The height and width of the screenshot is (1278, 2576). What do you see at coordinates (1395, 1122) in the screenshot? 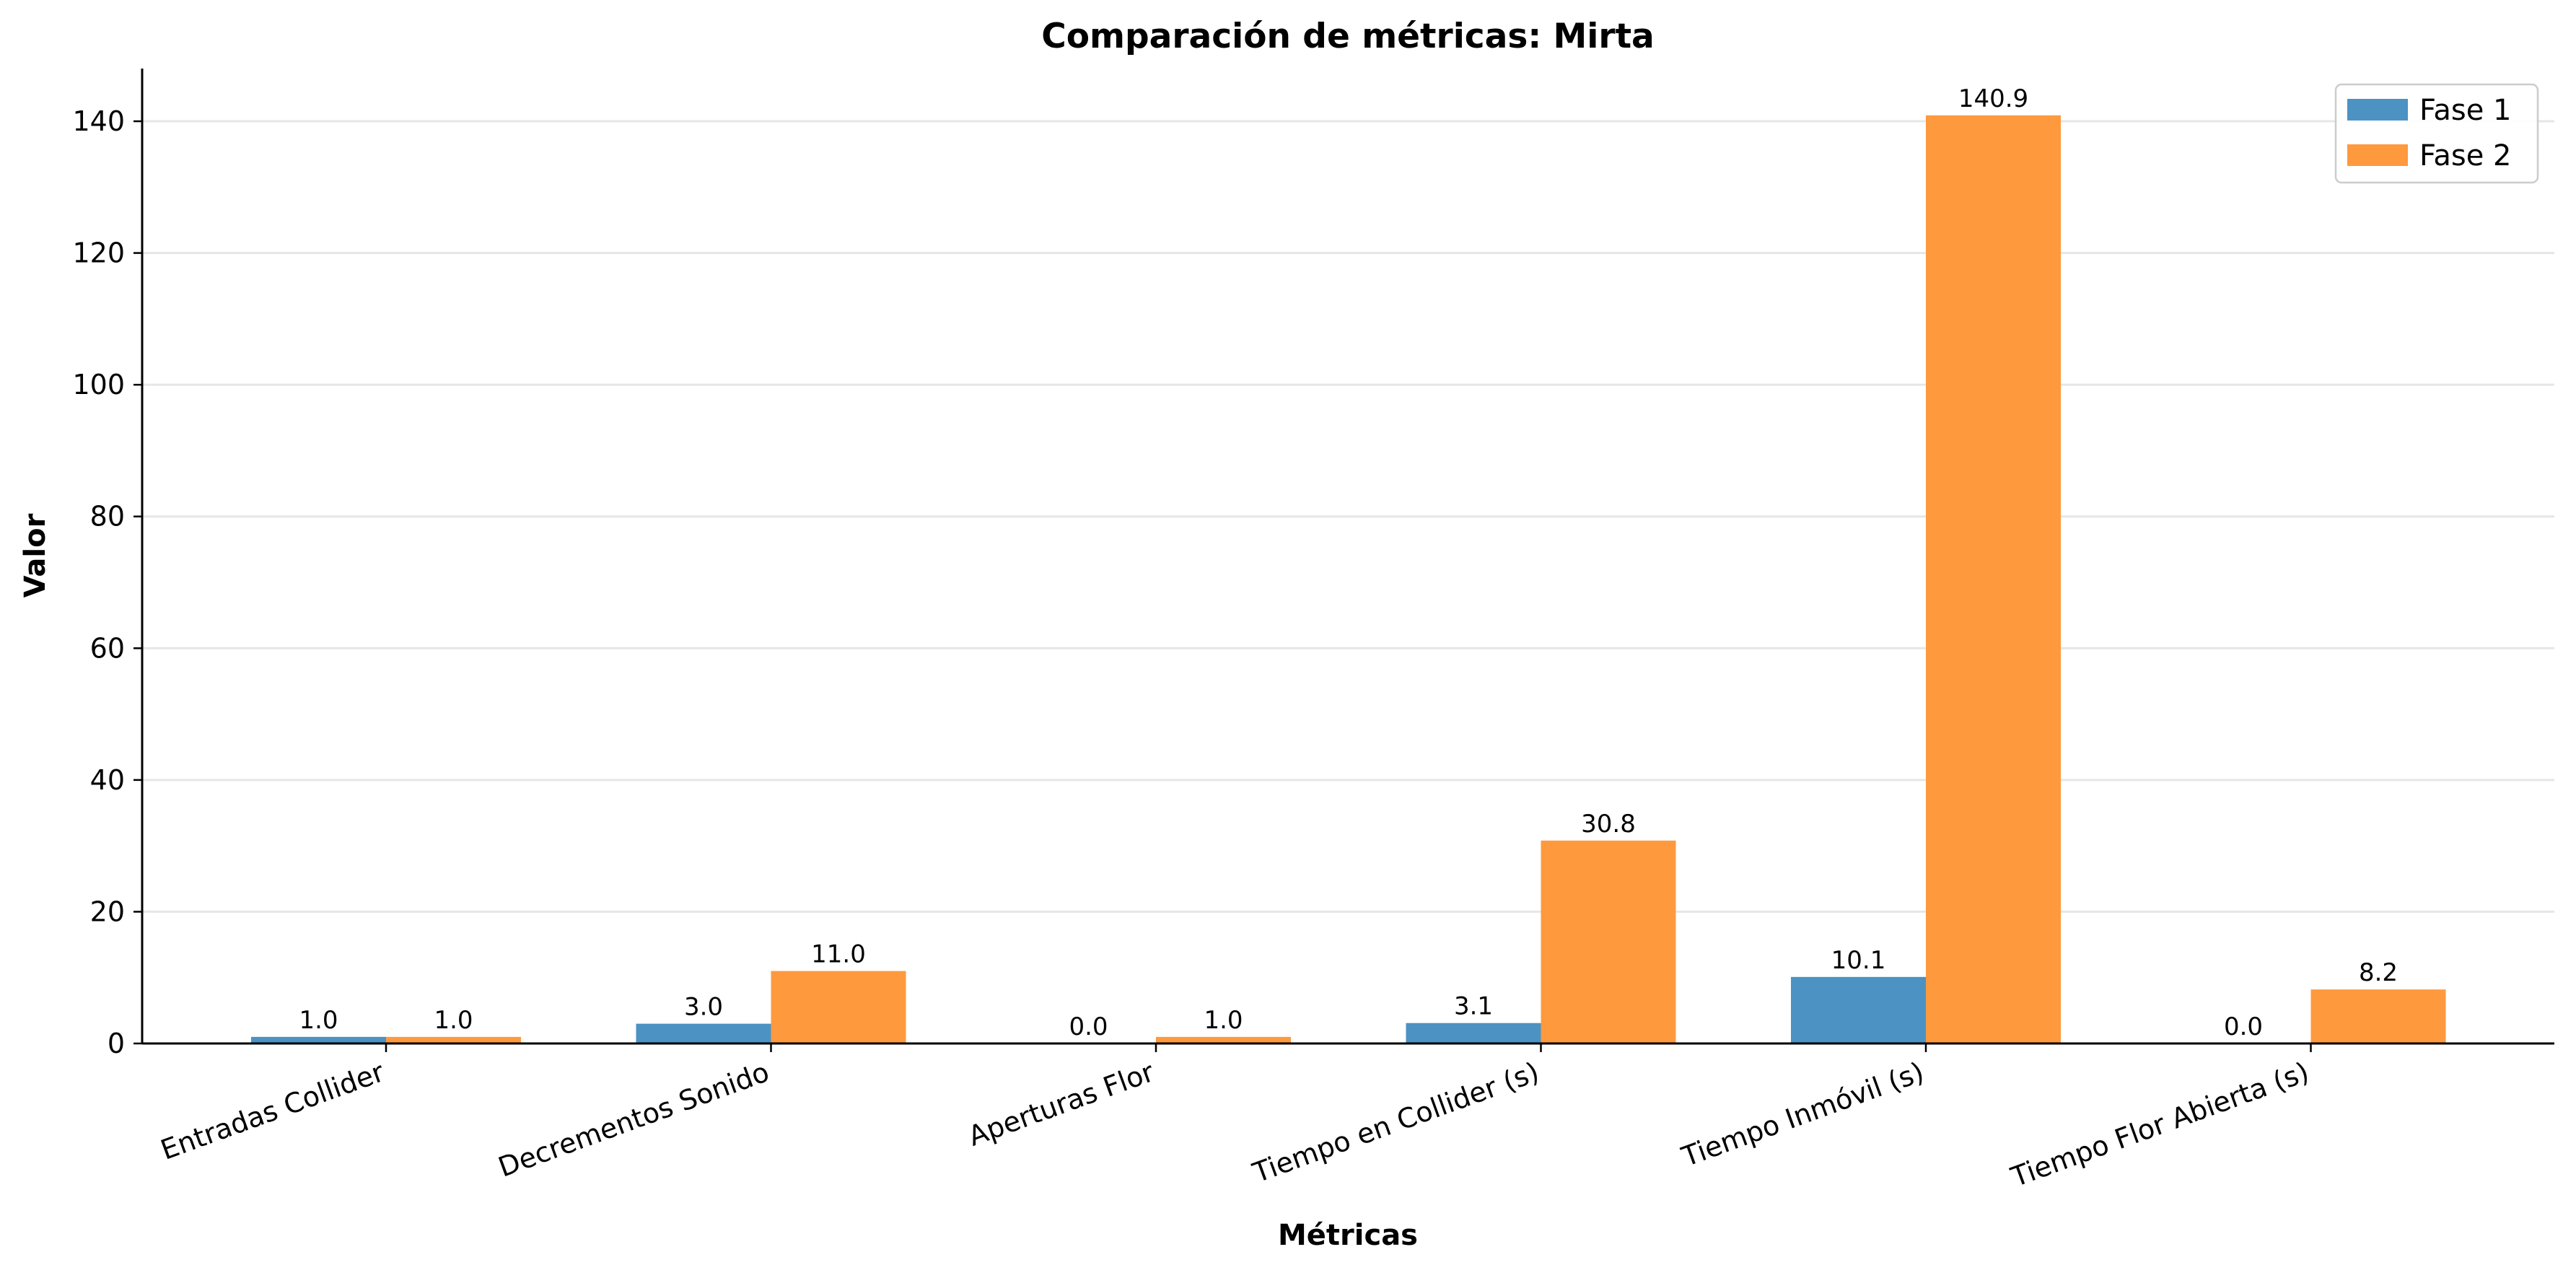
I see `x-tick-label: Tiempo en Collider (s)` at bounding box center [1395, 1122].